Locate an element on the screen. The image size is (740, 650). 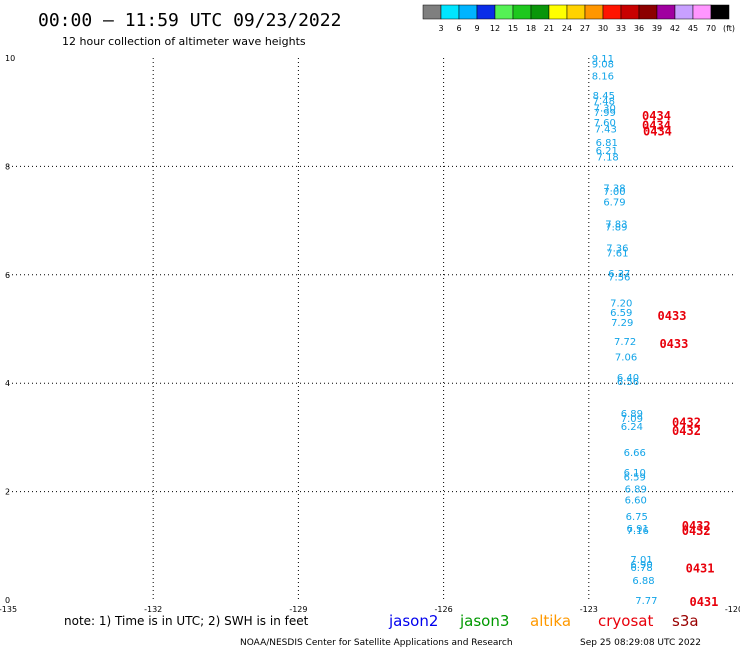
wave-height-point: 7.09 is located at coordinates (632, 419).